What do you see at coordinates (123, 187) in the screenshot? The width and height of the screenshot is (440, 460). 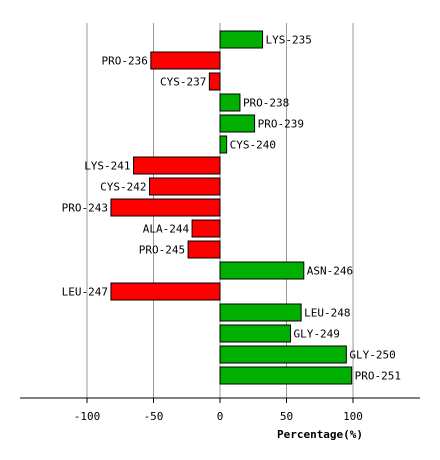 I see `bar-label-cys-242: CYS-242` at bounding box center [123, 187].